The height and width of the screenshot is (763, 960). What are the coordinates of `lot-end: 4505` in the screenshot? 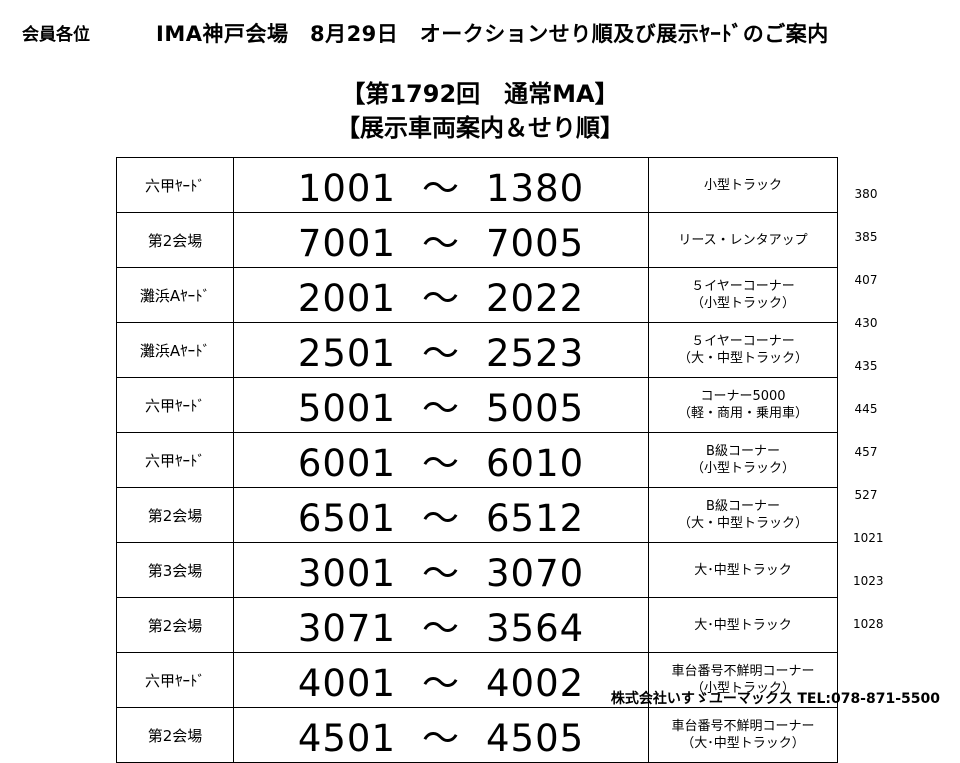 It's located at (535, 738).